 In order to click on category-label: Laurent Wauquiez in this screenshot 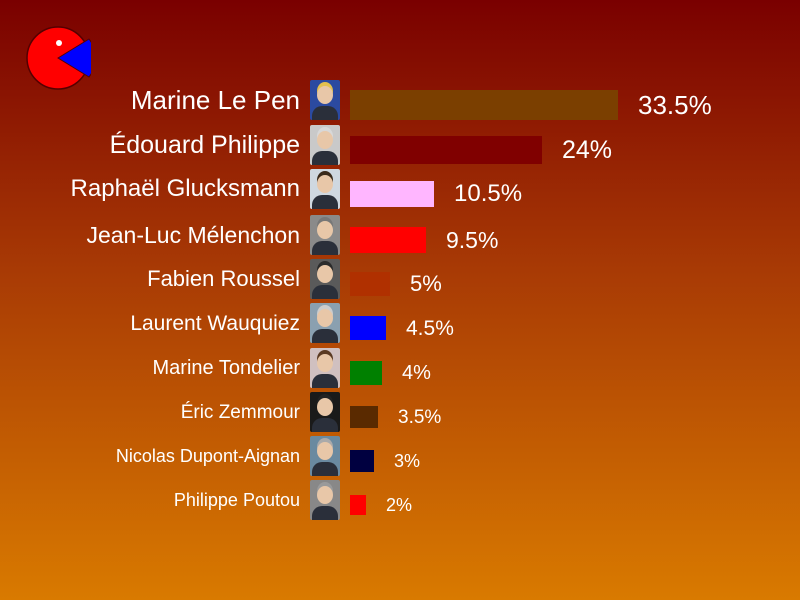, I will do `click(215, 323)`.